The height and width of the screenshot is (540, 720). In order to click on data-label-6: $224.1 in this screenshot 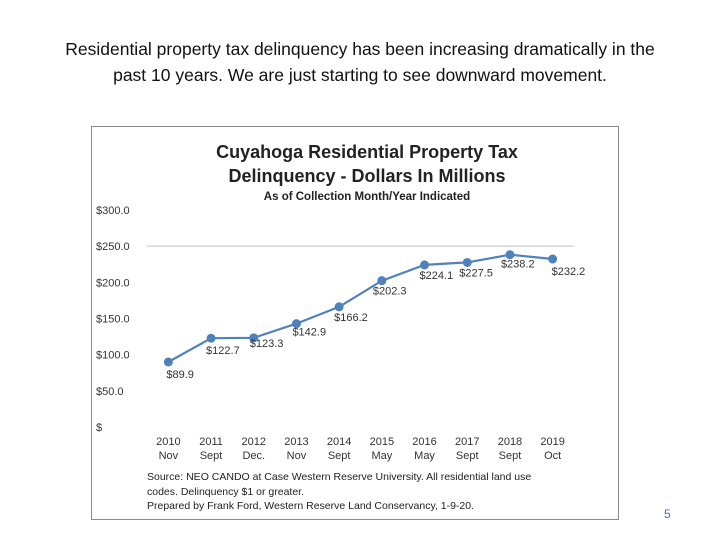, I will do `click(437, 276)`.